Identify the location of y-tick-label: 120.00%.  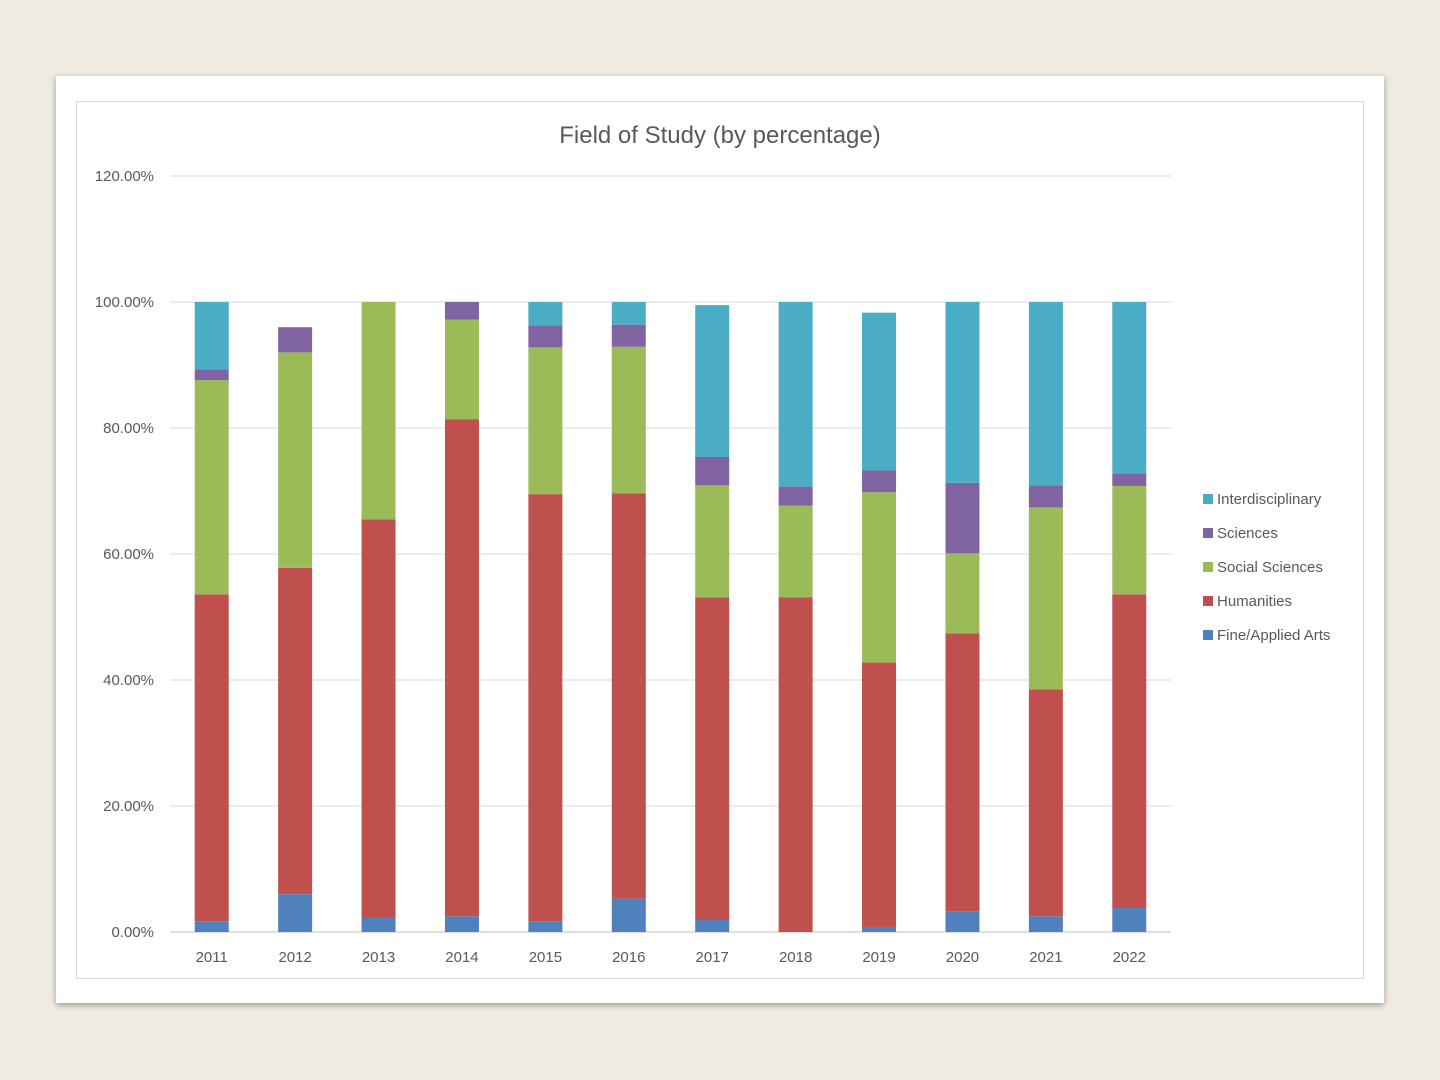
(124, 176).